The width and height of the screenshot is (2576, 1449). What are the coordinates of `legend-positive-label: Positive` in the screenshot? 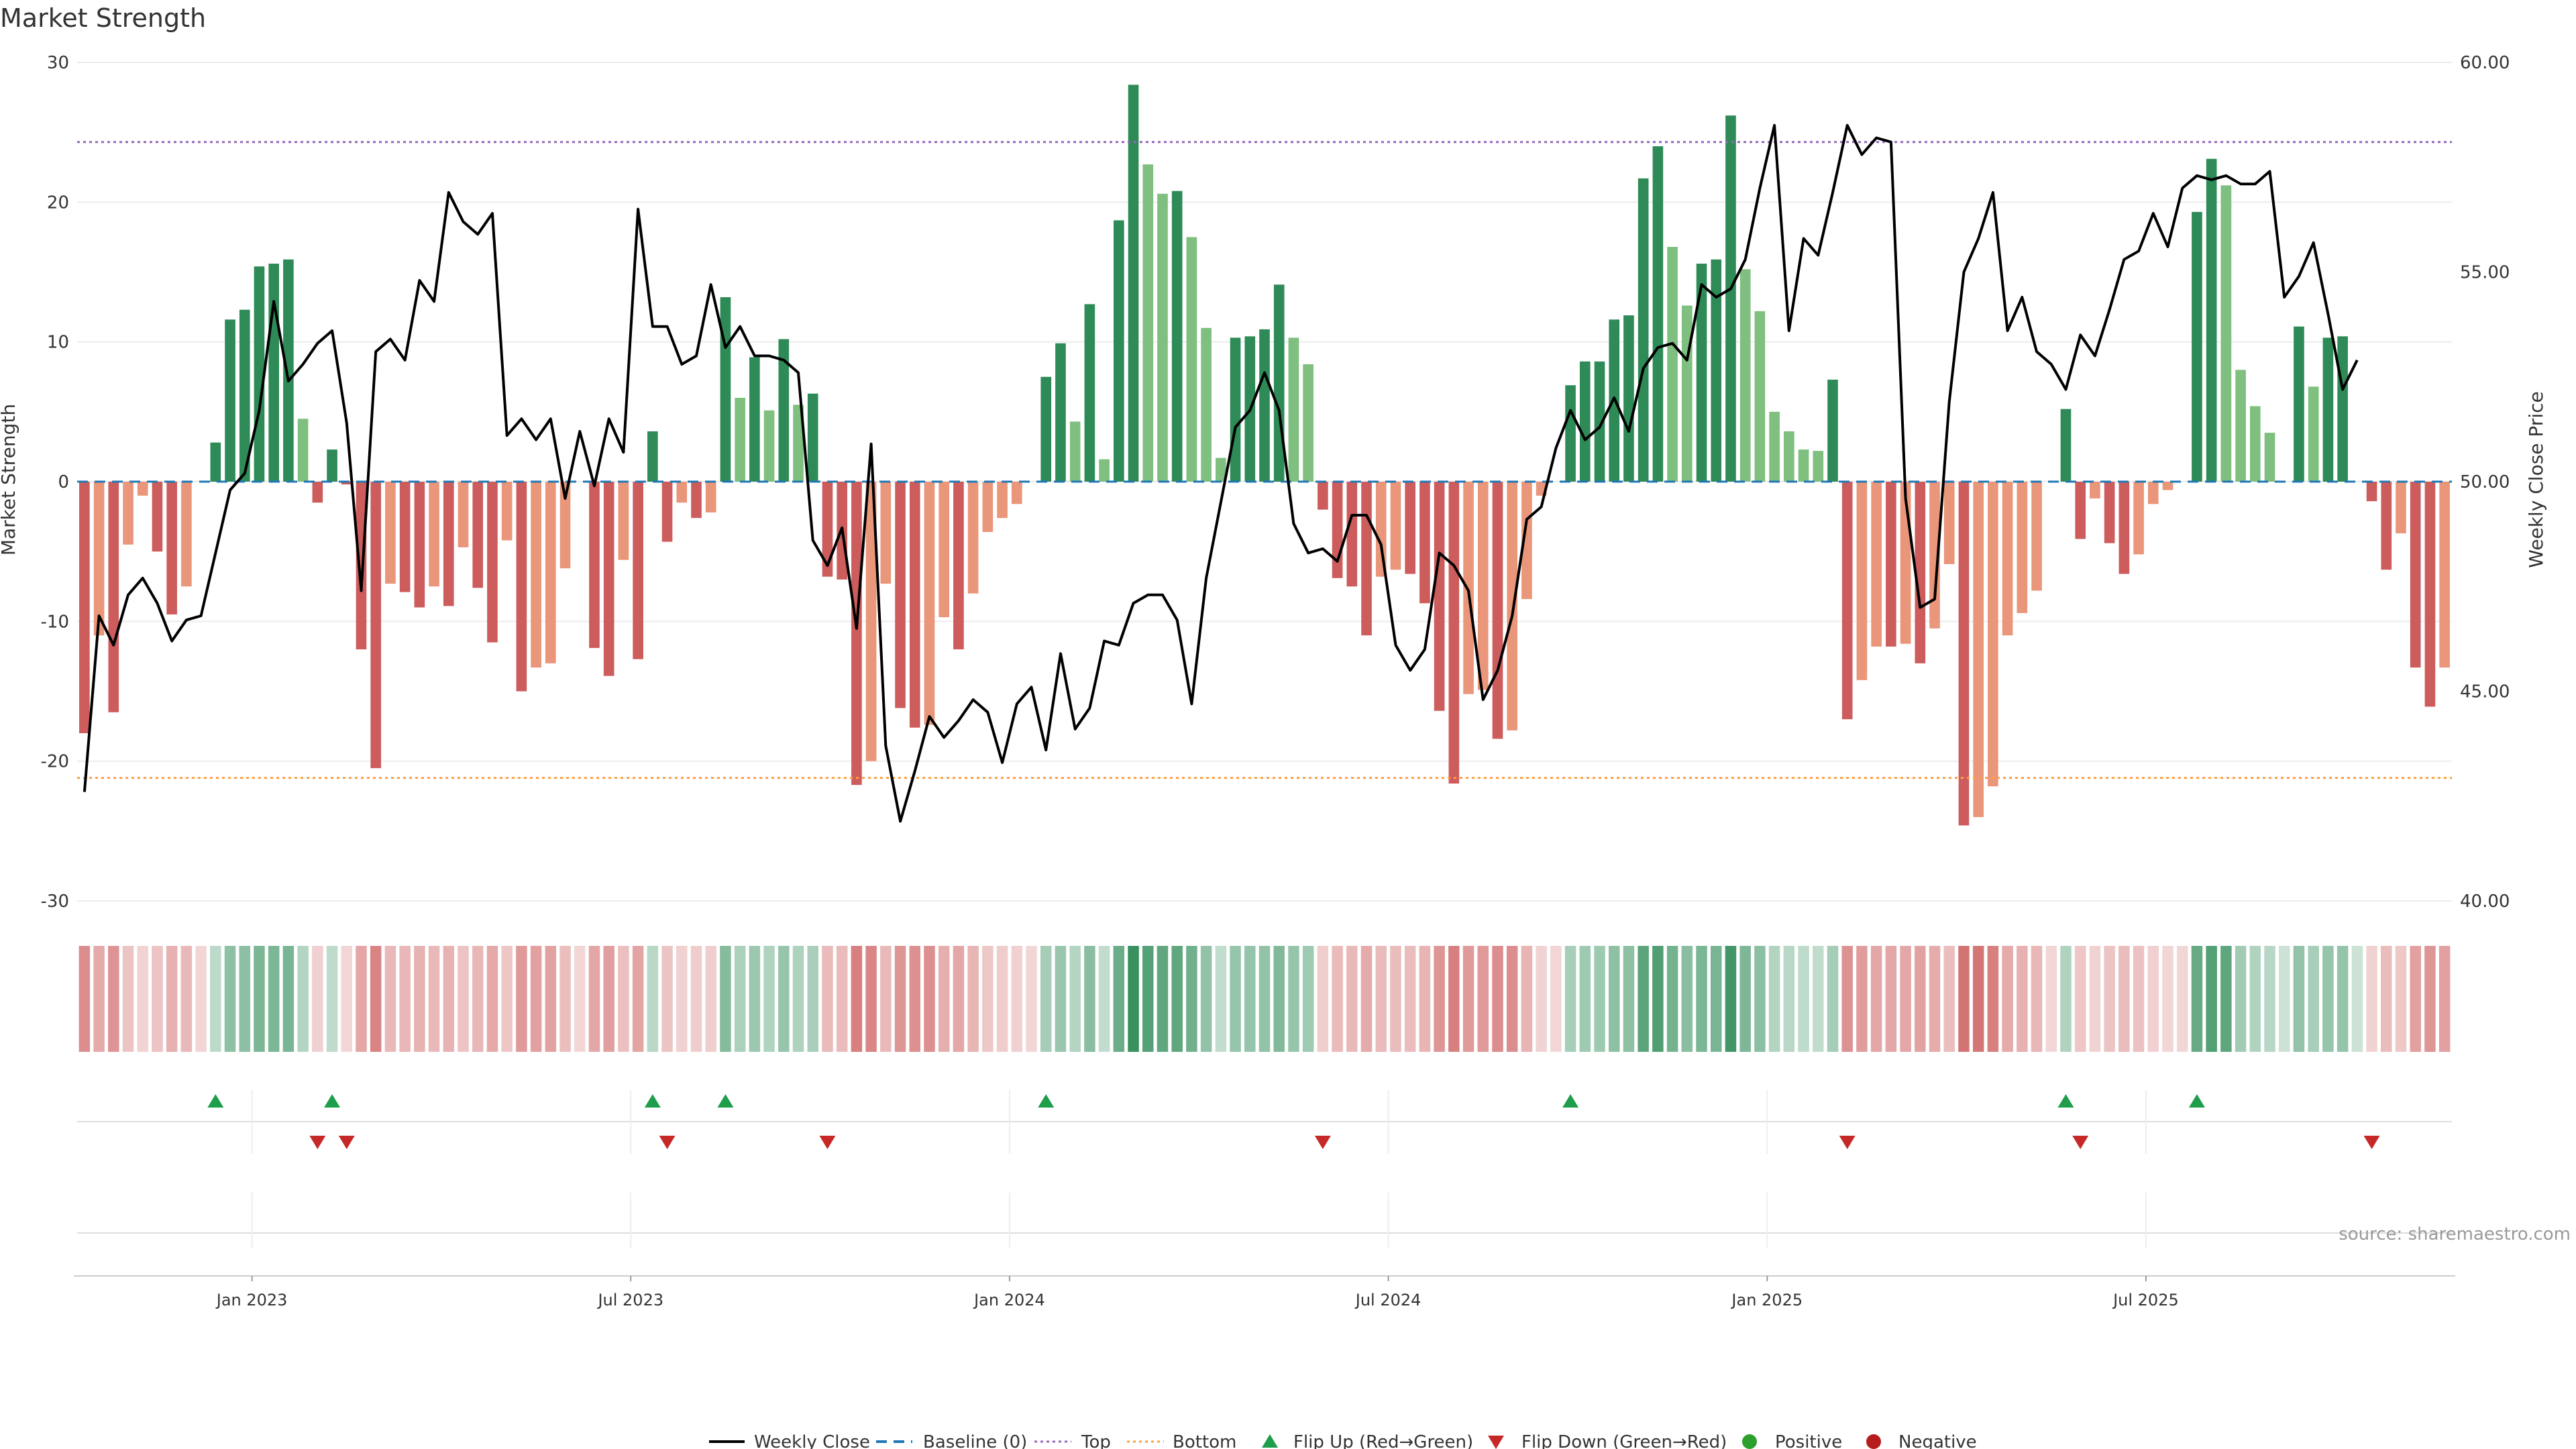 It's located at (1808, 1440).